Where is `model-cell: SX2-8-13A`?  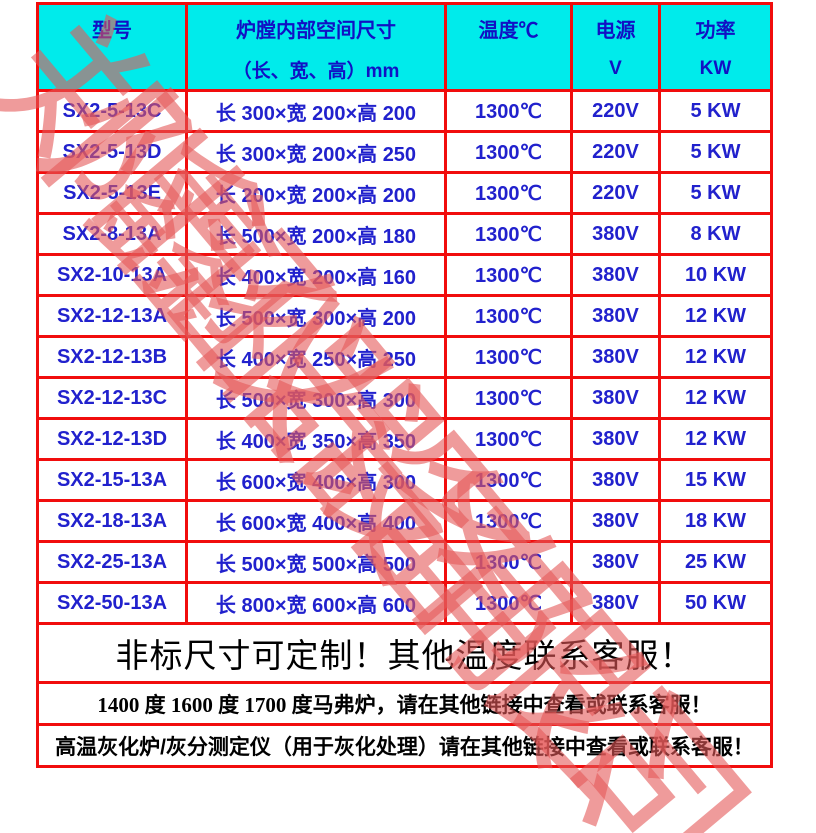
model-cell: SX2-8-13A is located at coordinates (112, 234).